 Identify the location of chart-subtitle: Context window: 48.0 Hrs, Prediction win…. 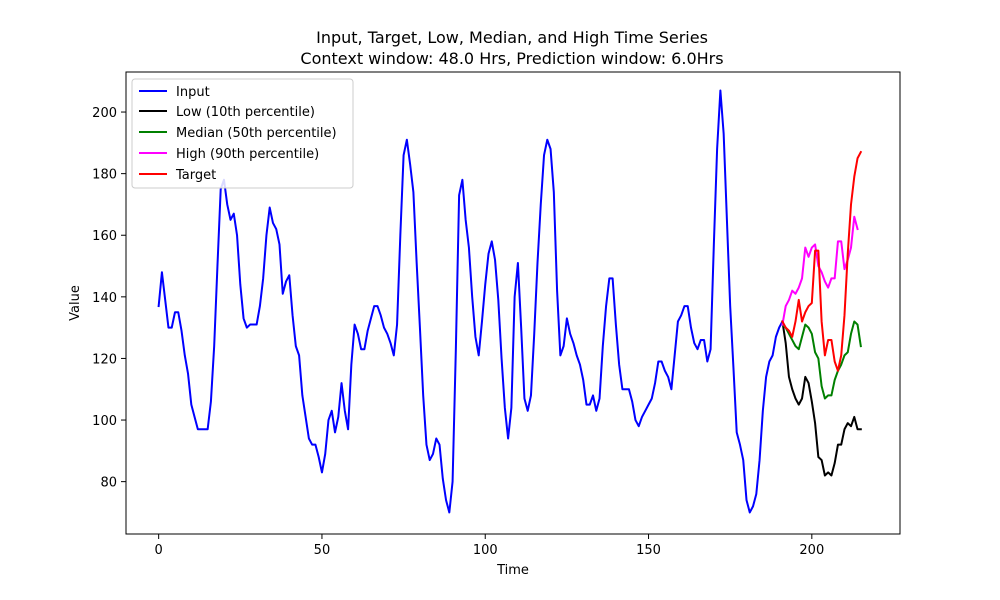
(511, 58).